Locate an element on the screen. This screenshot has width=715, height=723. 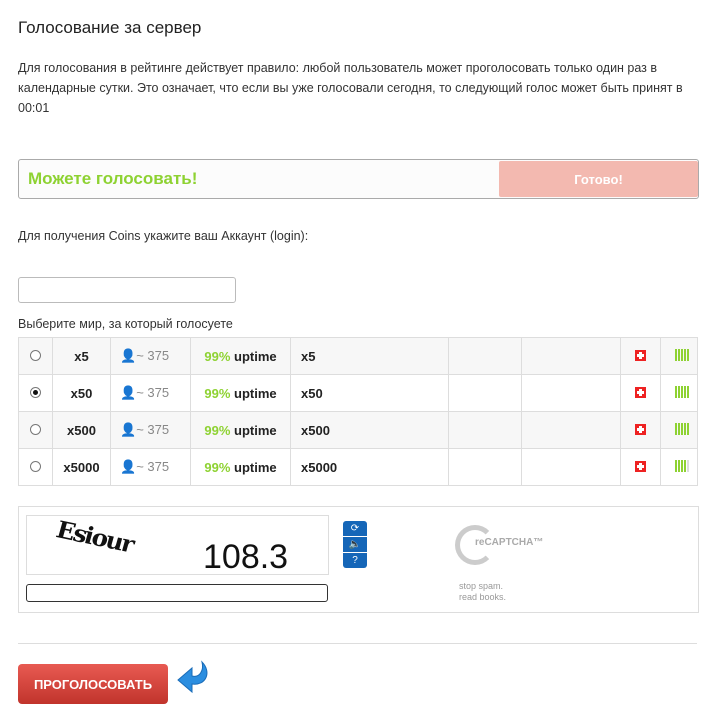
tagline-2: read books. is located at coordinates (483, 597).